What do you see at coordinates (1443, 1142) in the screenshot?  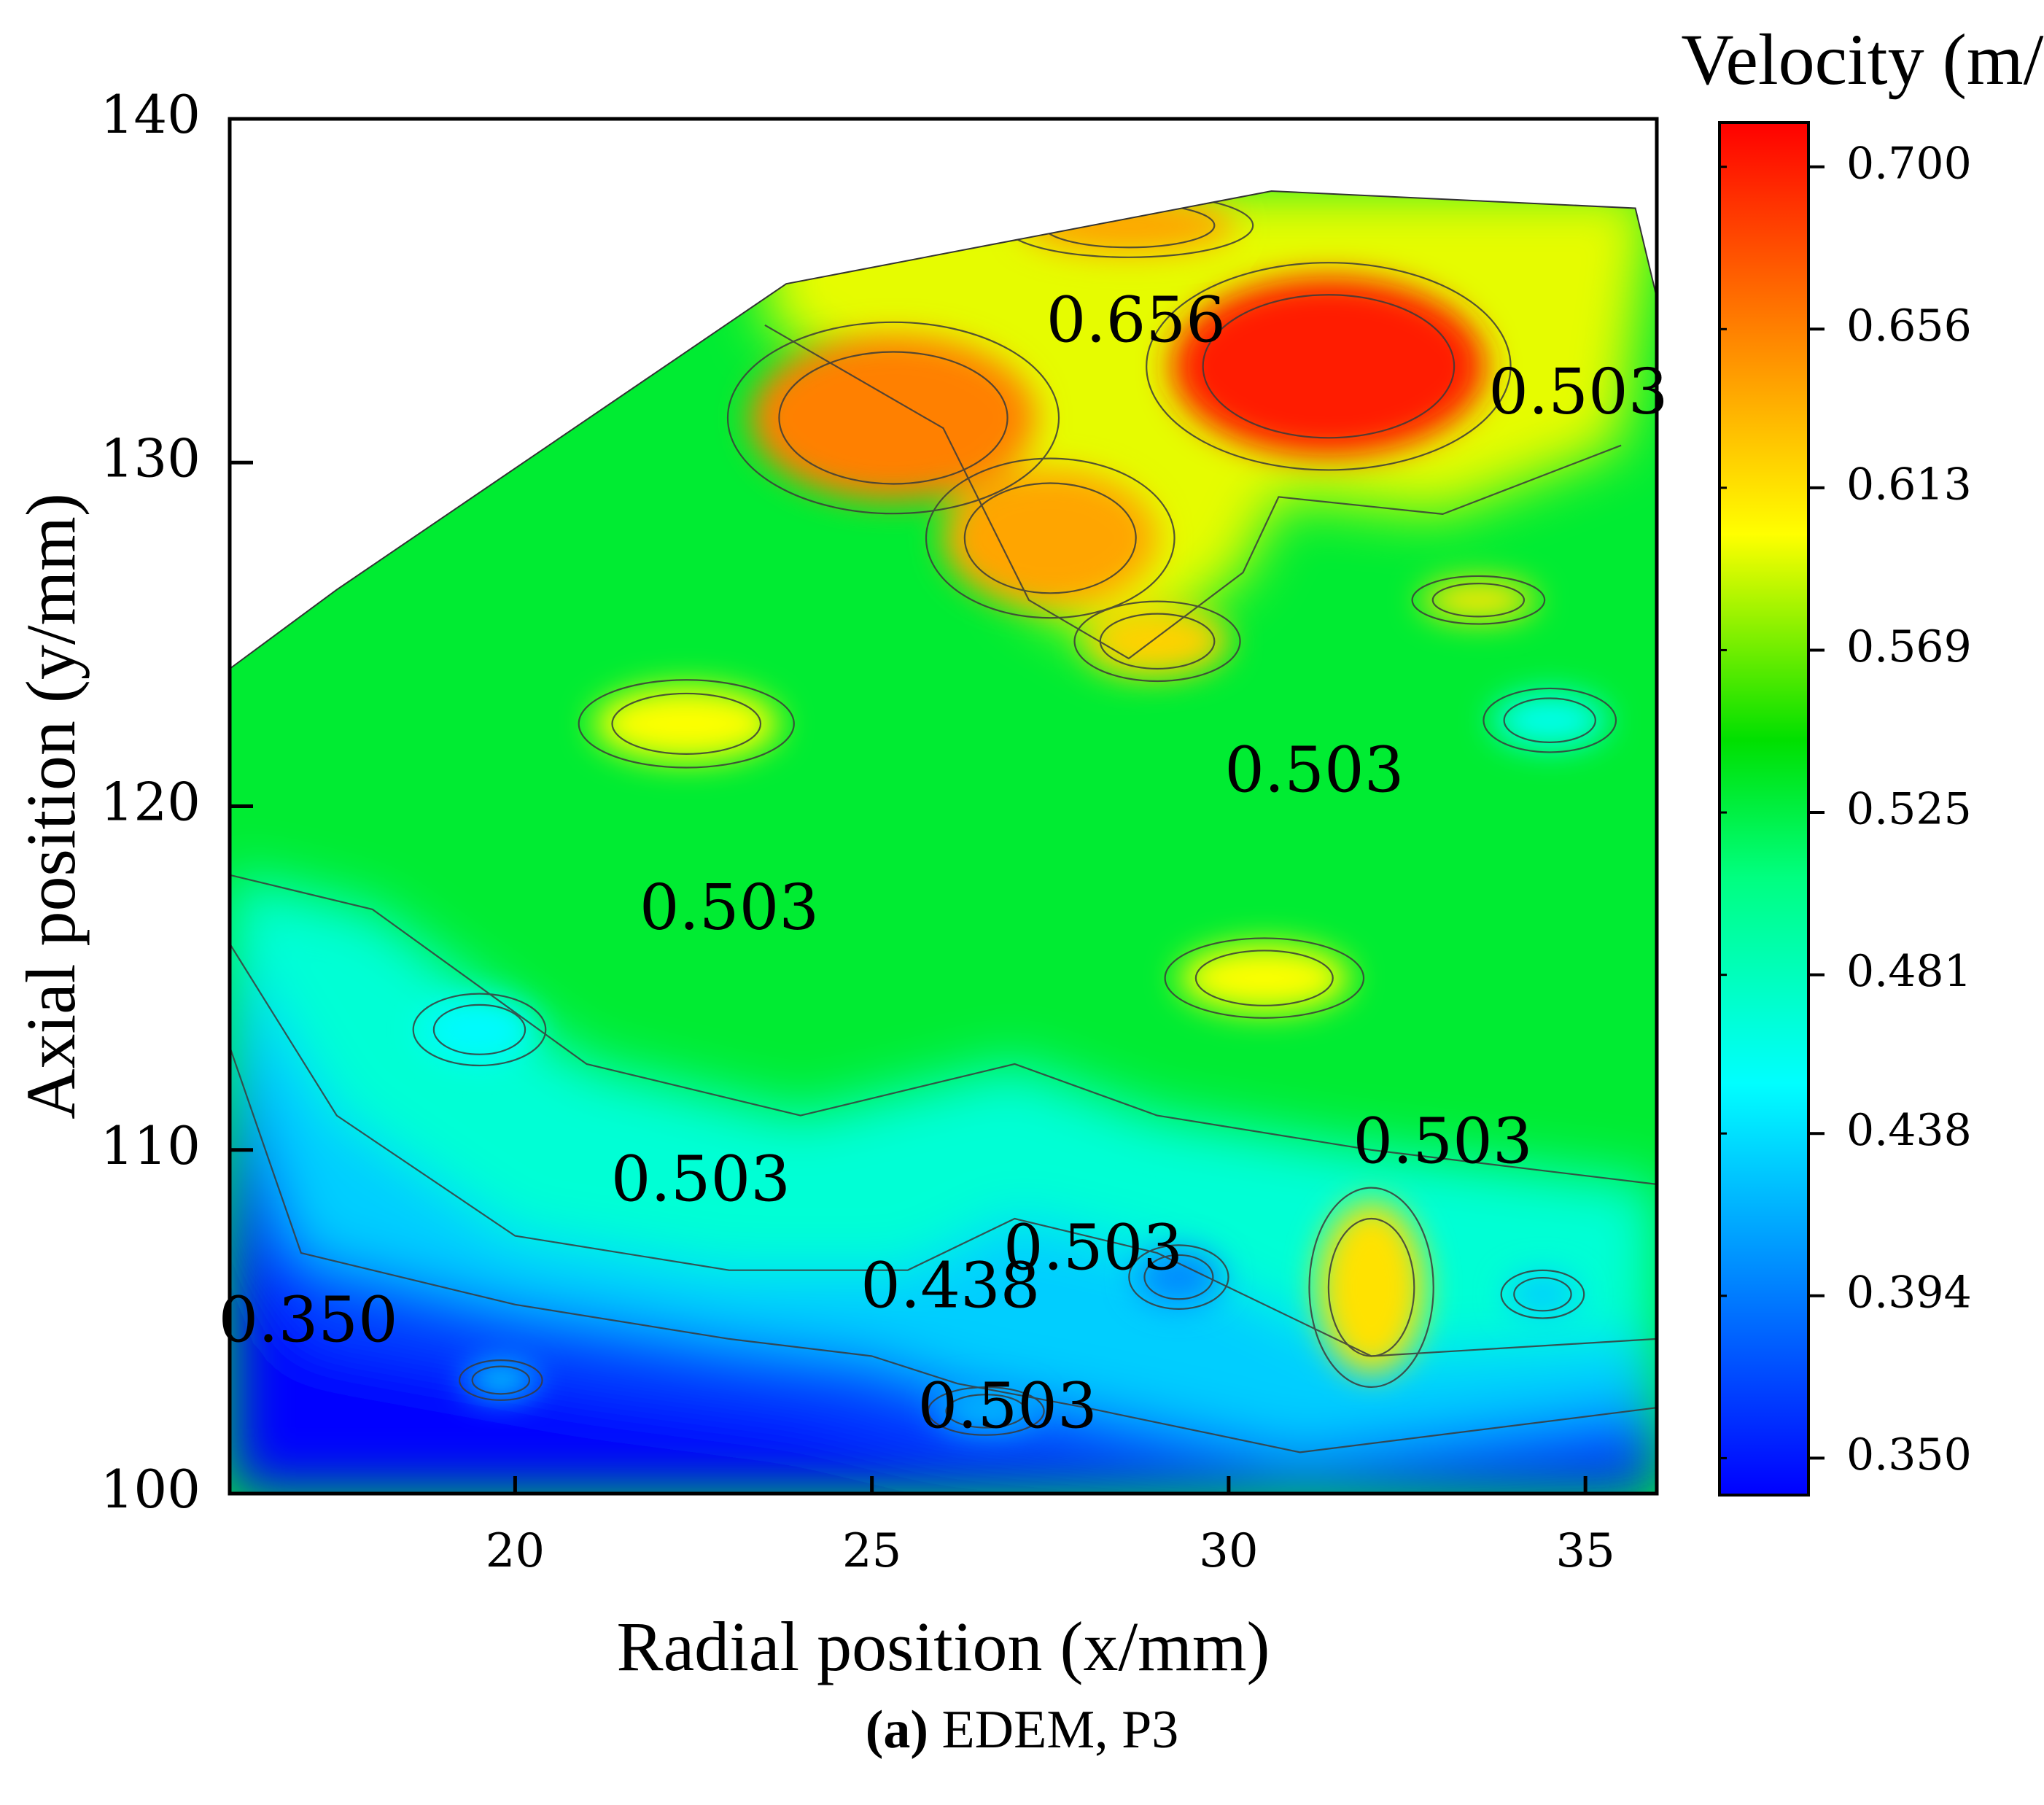 I see `contour-label-8: 0.503` at bounding box center [1443, 1142].